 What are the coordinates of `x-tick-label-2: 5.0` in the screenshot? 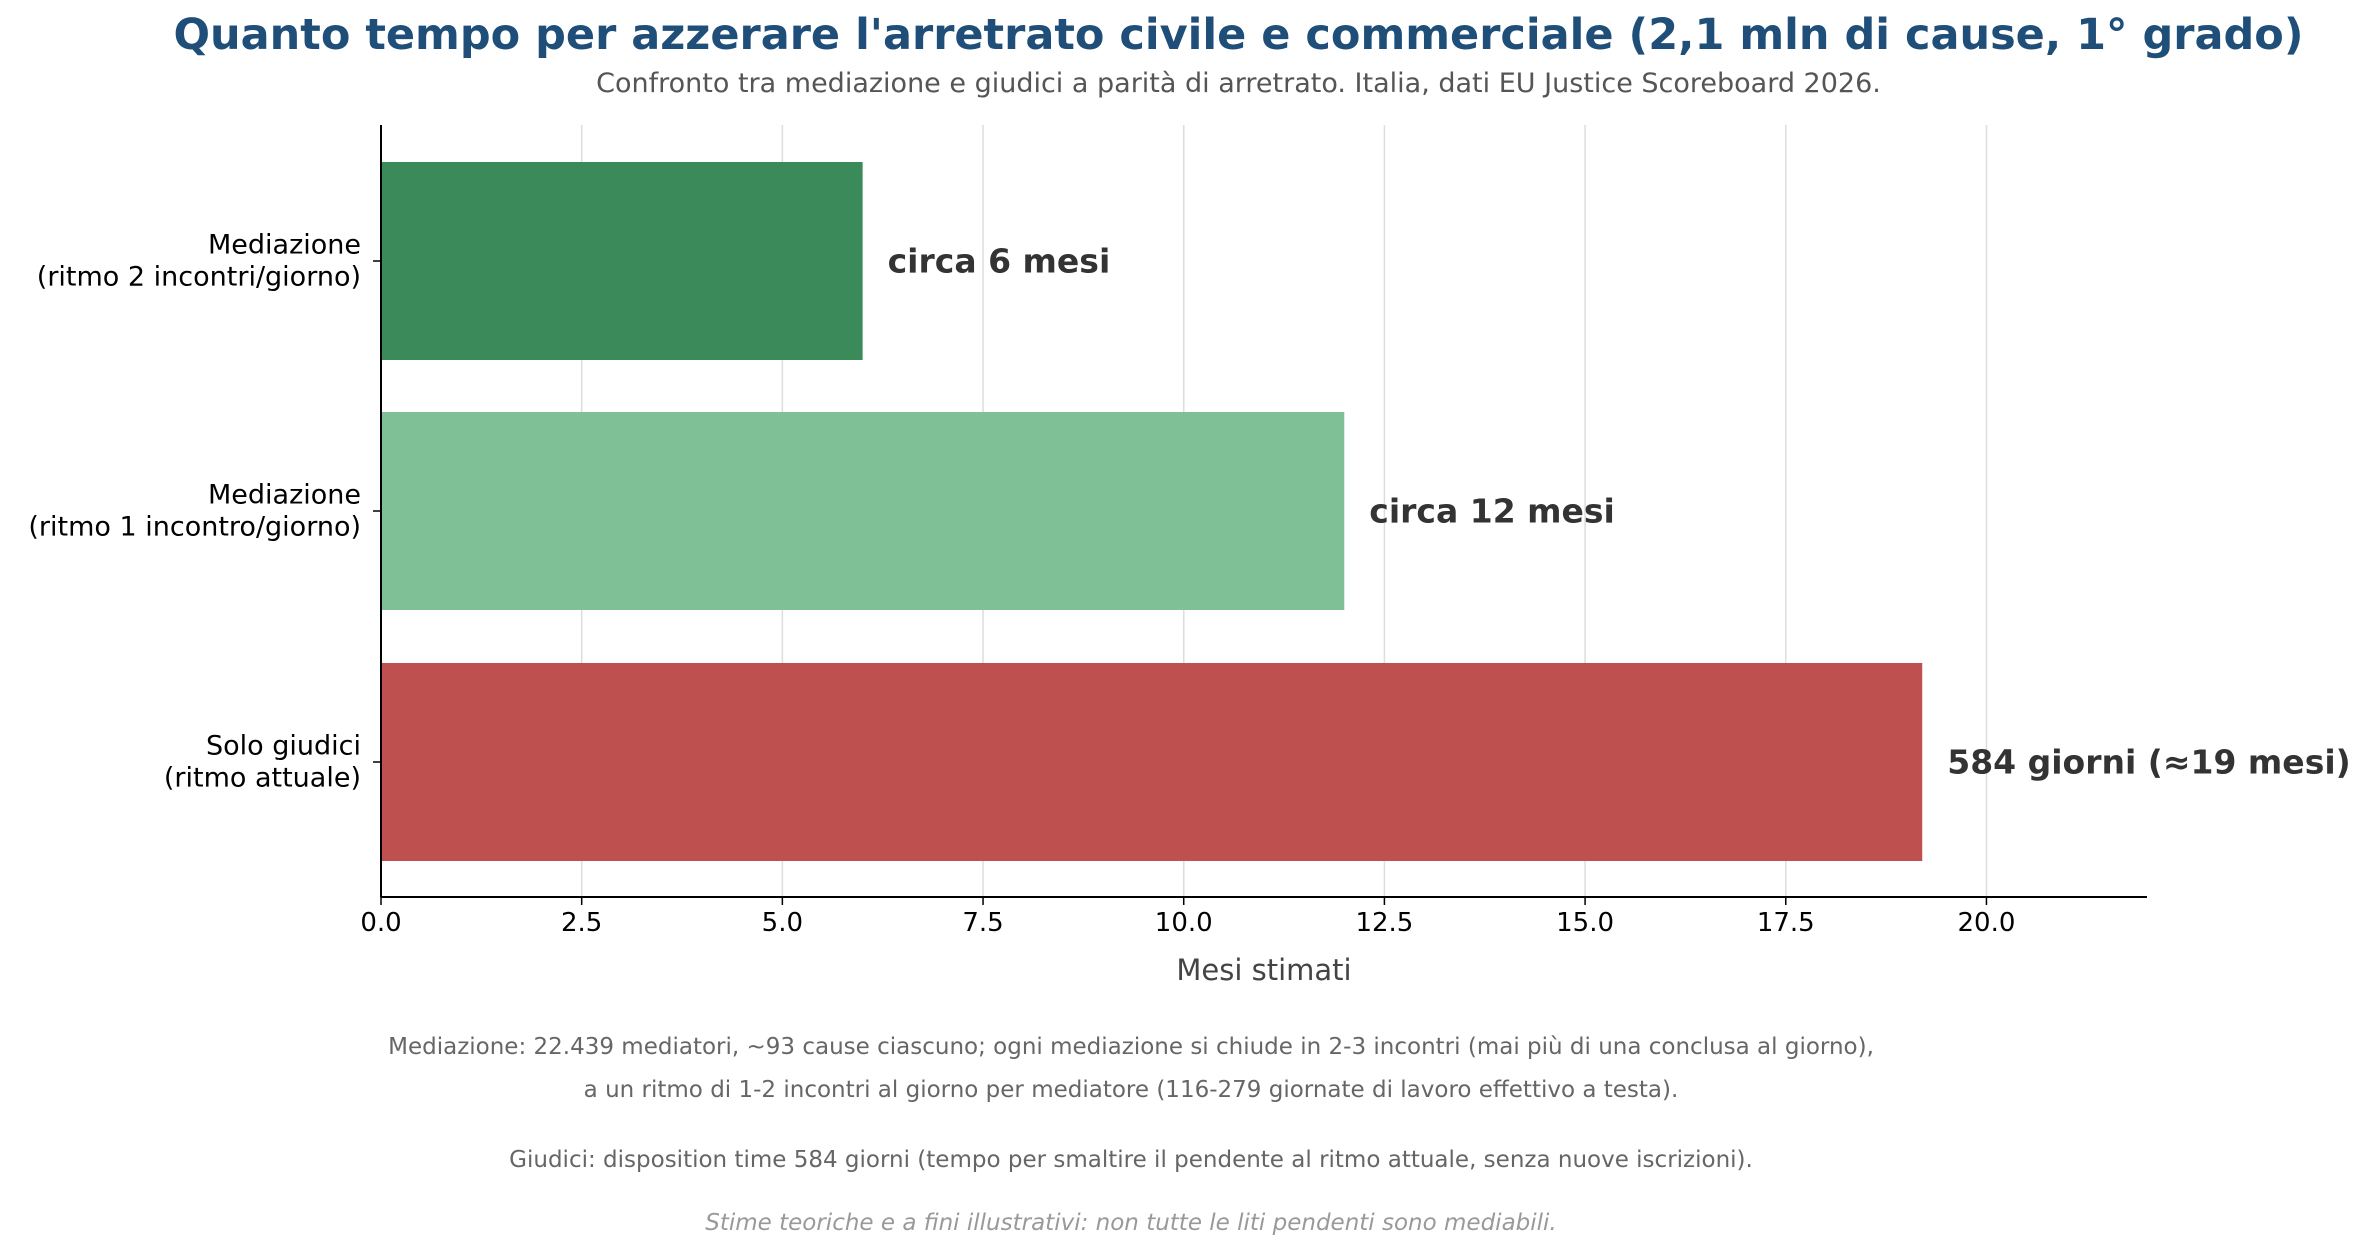 It's located at (782, 923).